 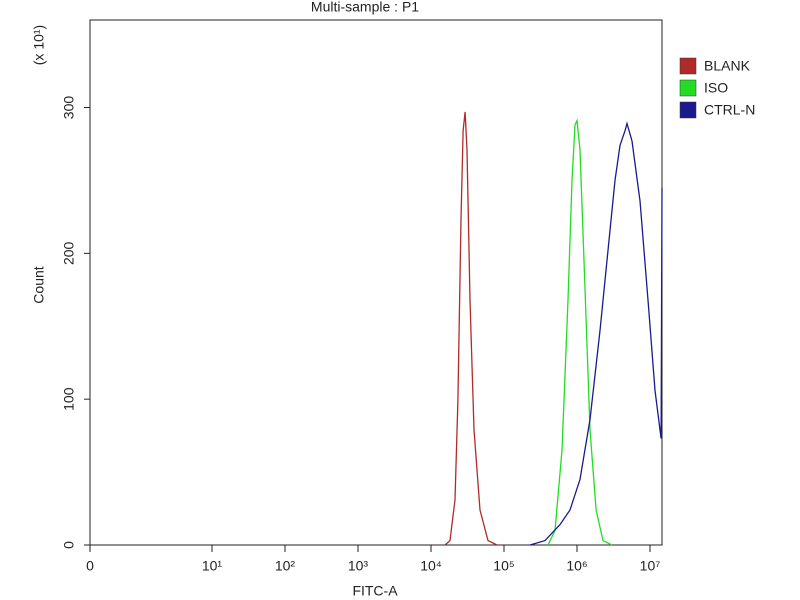 I want to click on x-tick-label: 10¹, so click(x=212, y=566).